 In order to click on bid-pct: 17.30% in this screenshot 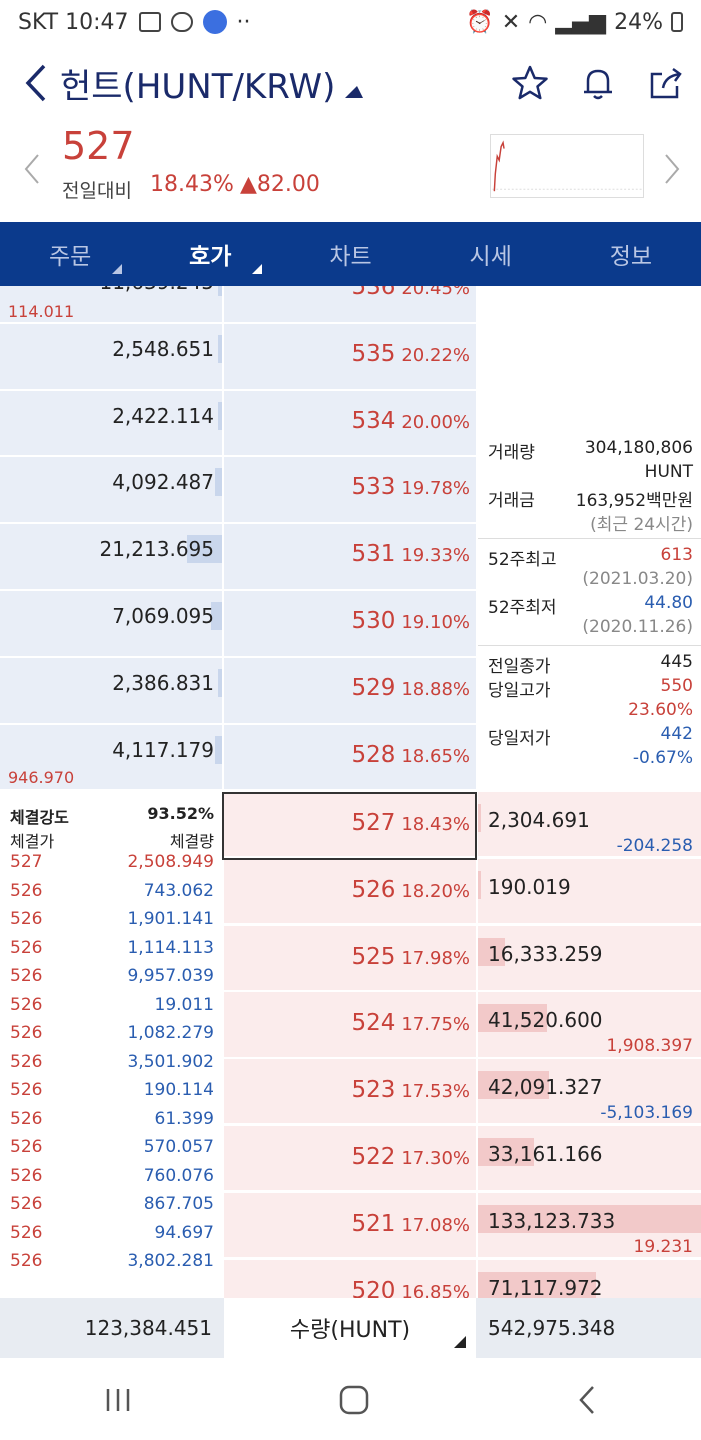, I will do `click(435, 1158)`.